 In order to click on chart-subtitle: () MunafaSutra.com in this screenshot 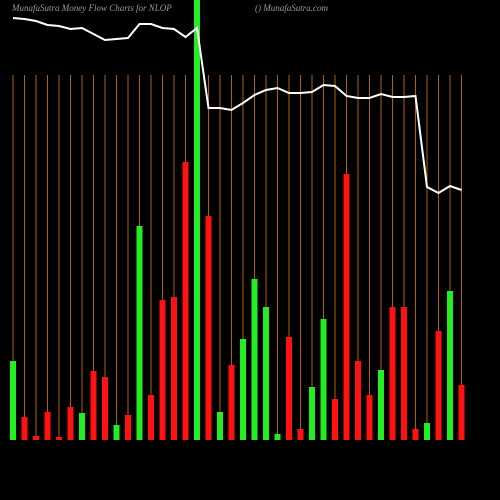, I will do `click(291, 8)`.